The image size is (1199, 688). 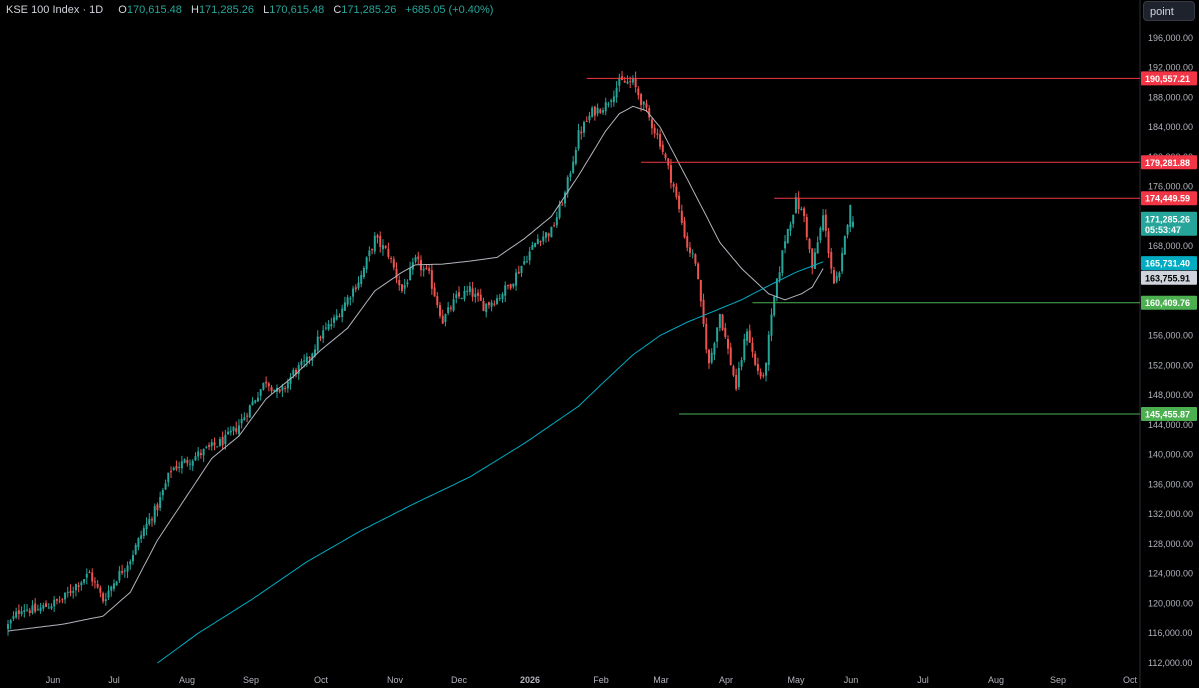 I want to click on y-tick-label: 196,000.00, so click(x=1170, y=38).